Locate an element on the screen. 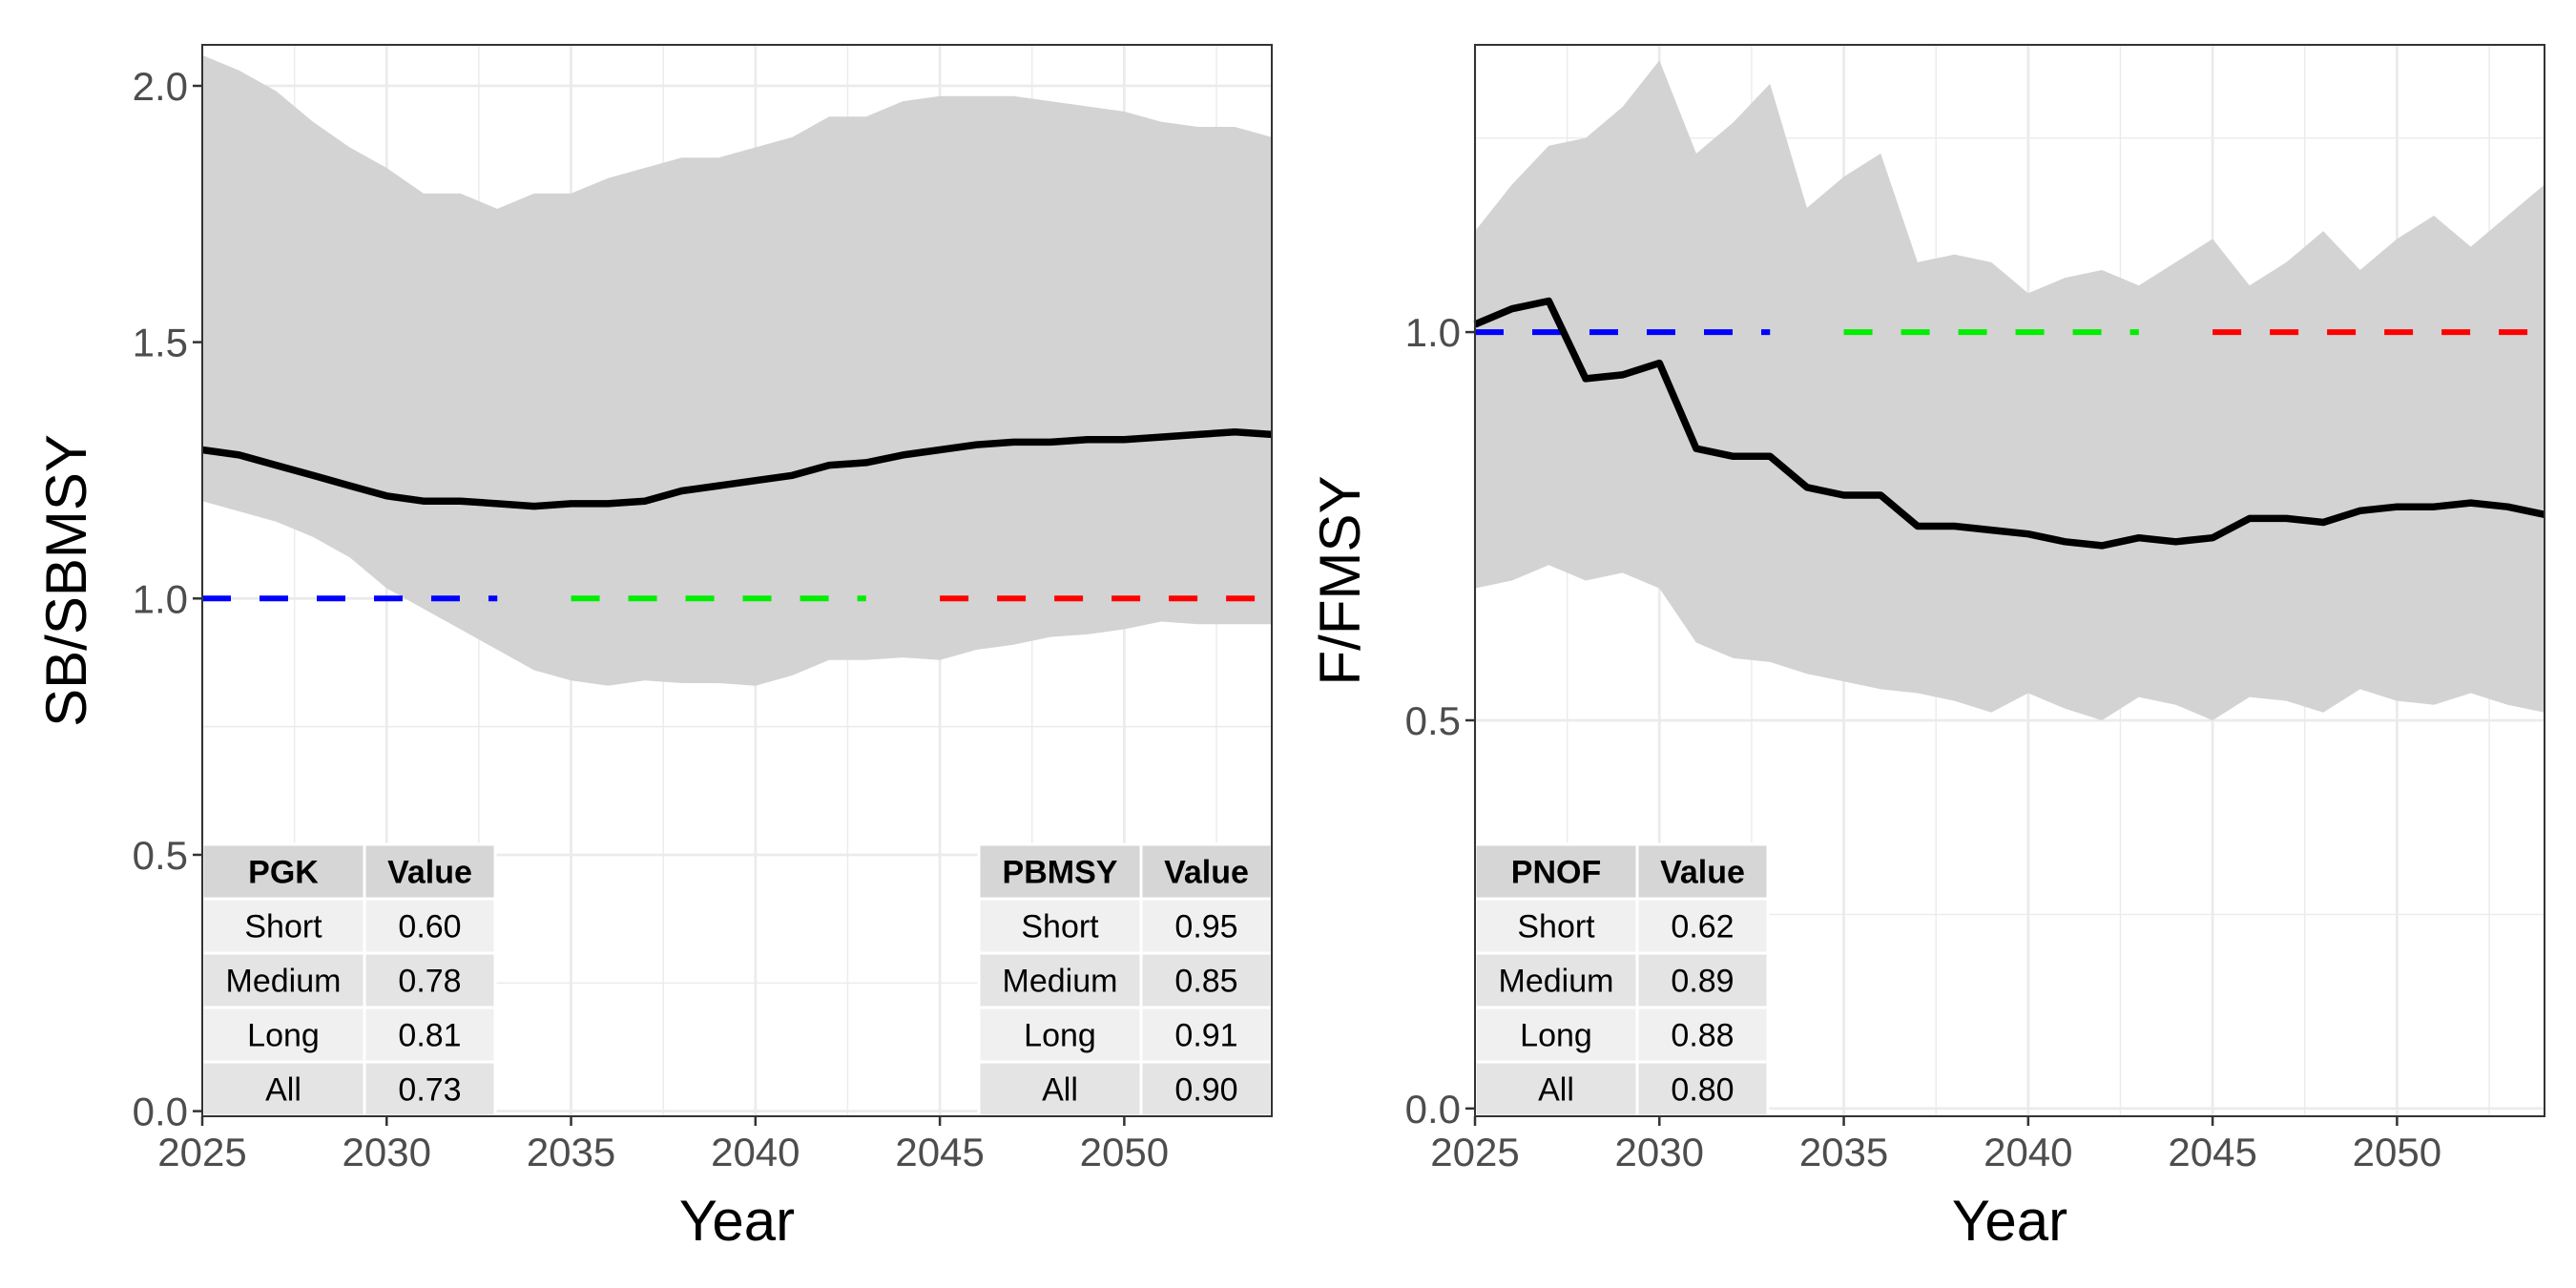  table-row-value: 0.95 is located at coordinates (1205, 927).